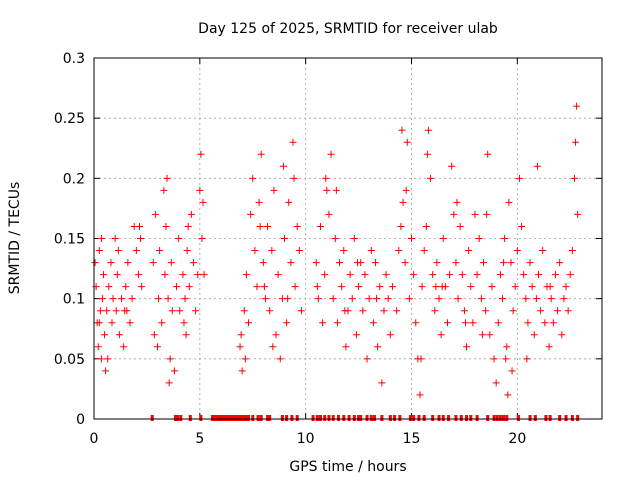 The height and width of the screenshot is (480, 640). What do you see at coordinates (365, 418) in the screenshot?
I see `zero-markers` at bounding box center [365, 418].